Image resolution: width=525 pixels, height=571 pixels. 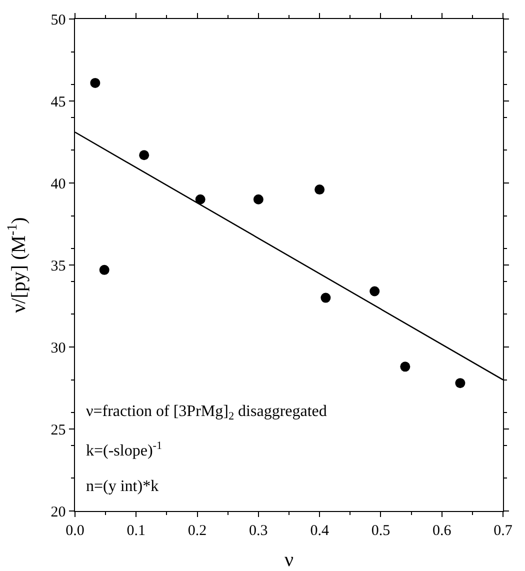 I want to click on y-tick-label: 45, so click(x=58, y=102).